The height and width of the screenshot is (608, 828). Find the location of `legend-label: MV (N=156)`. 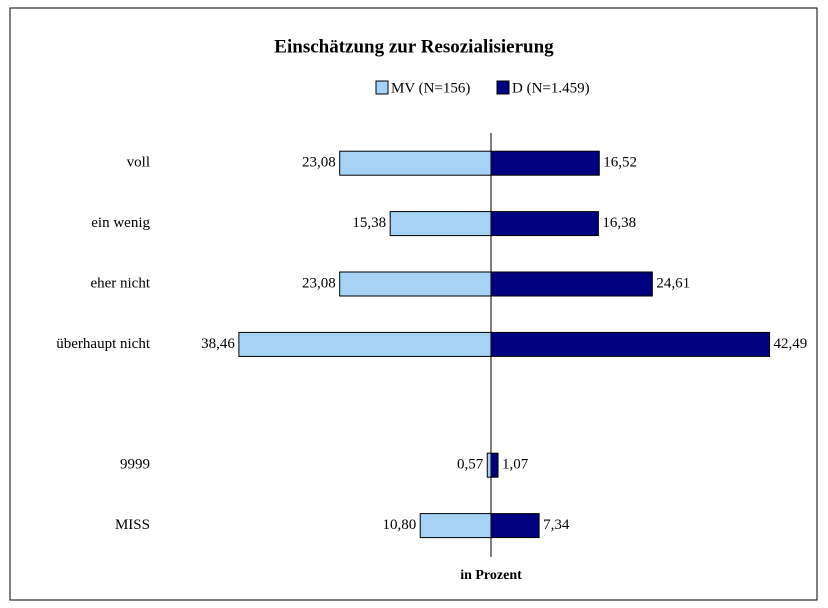

legend-label: MV (N=156) is located at coordinates (430, 88).